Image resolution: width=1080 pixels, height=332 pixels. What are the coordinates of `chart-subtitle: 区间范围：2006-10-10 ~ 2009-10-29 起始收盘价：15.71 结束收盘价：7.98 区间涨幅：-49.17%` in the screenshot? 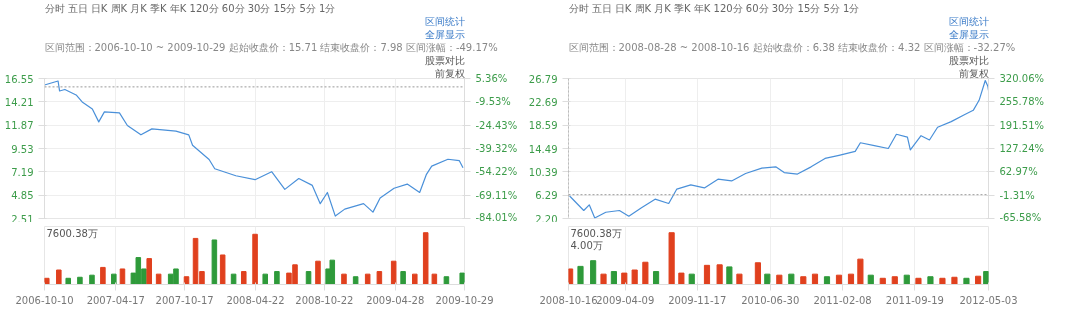 It's located at (271, 47).